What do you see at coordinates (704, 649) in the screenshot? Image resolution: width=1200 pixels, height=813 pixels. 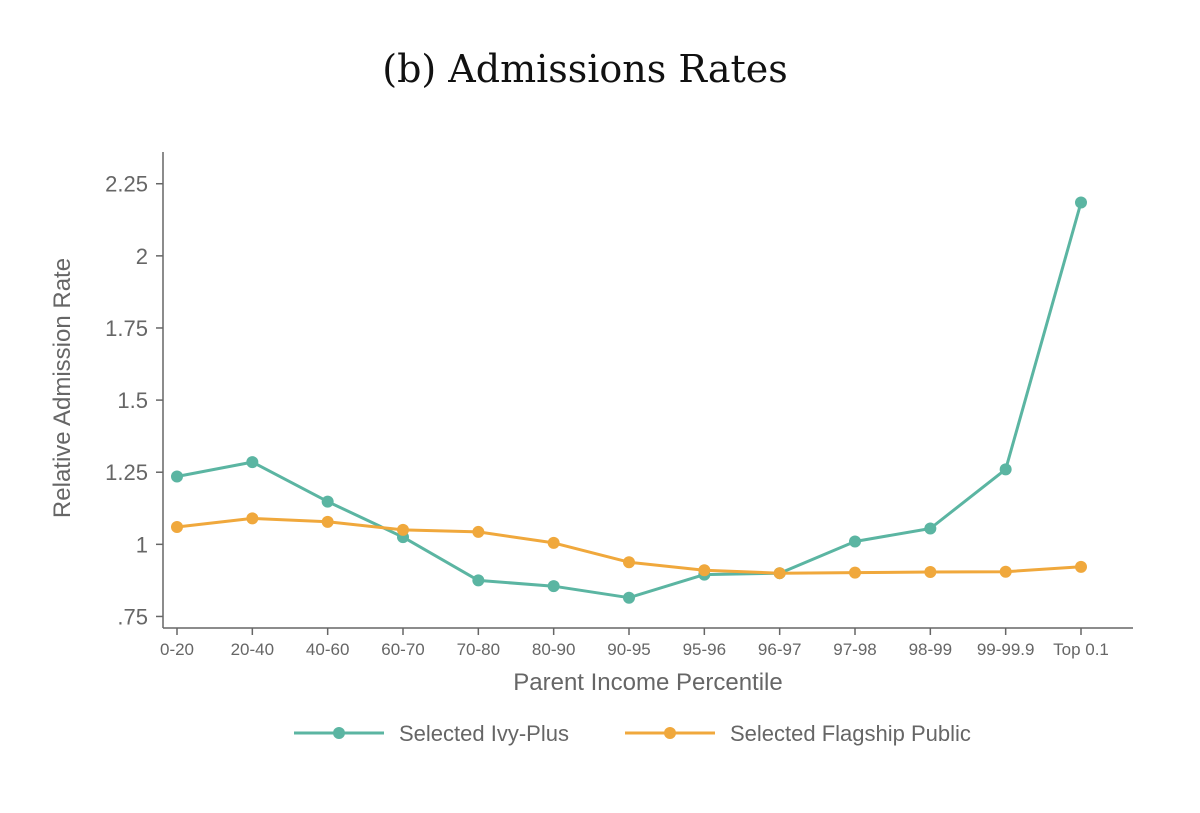 I see `x-tick-label: 95-96` at bounding box center [704, 649].